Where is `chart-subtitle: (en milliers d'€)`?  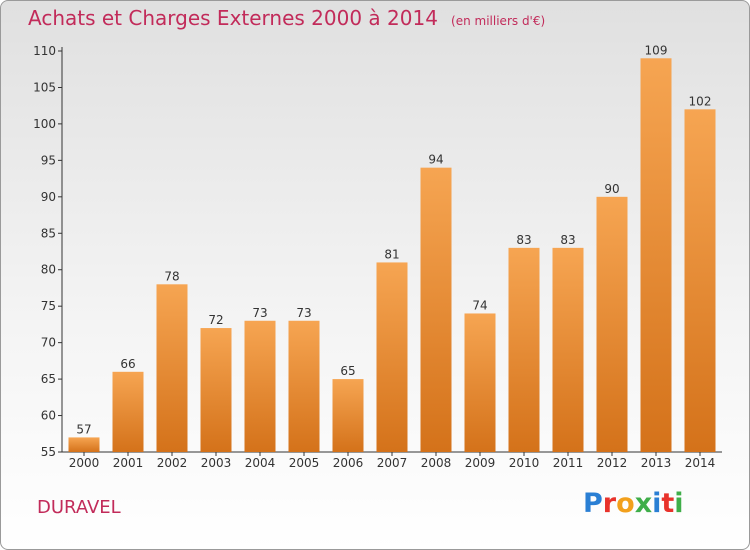
chart-subtitle: (en milliers d'€) is located at coordinates (498, 21).